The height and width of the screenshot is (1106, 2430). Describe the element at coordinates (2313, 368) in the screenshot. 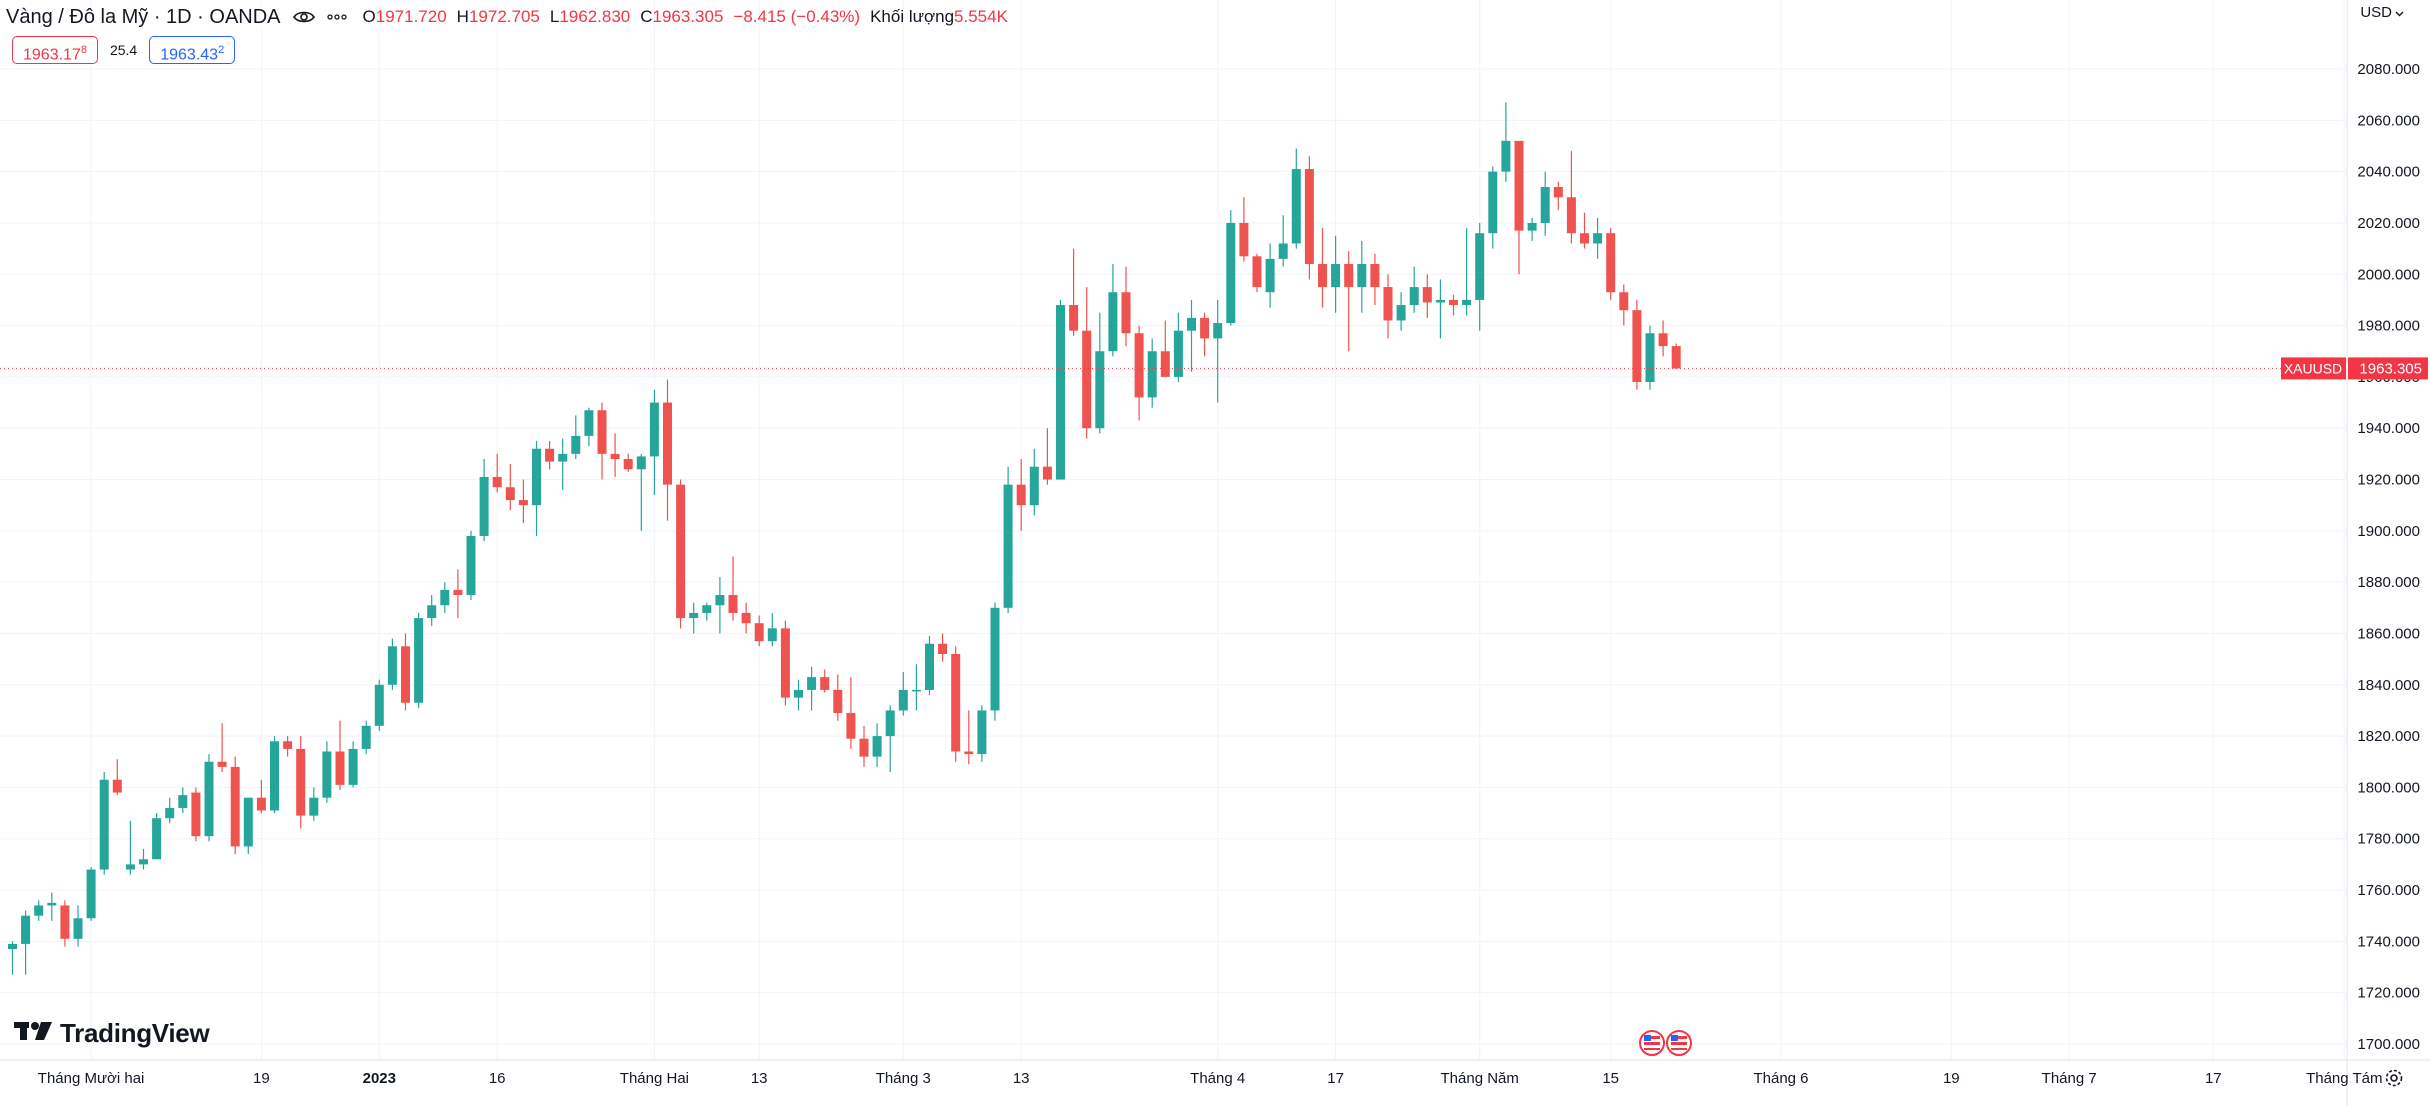

I see `symbol-tag-bg` at that location.